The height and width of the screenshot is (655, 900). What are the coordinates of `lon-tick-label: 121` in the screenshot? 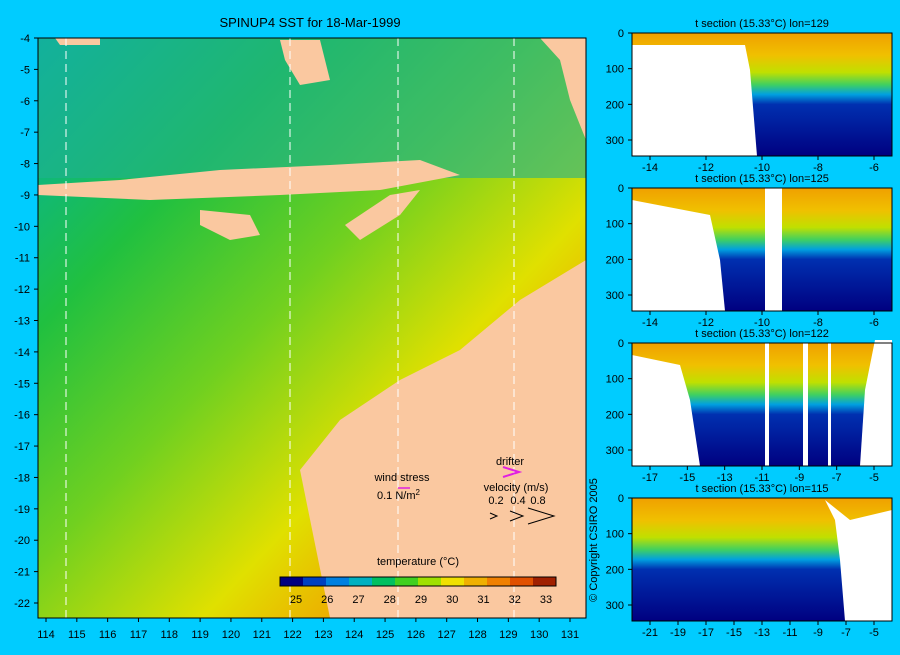 It's located at (262, 635).